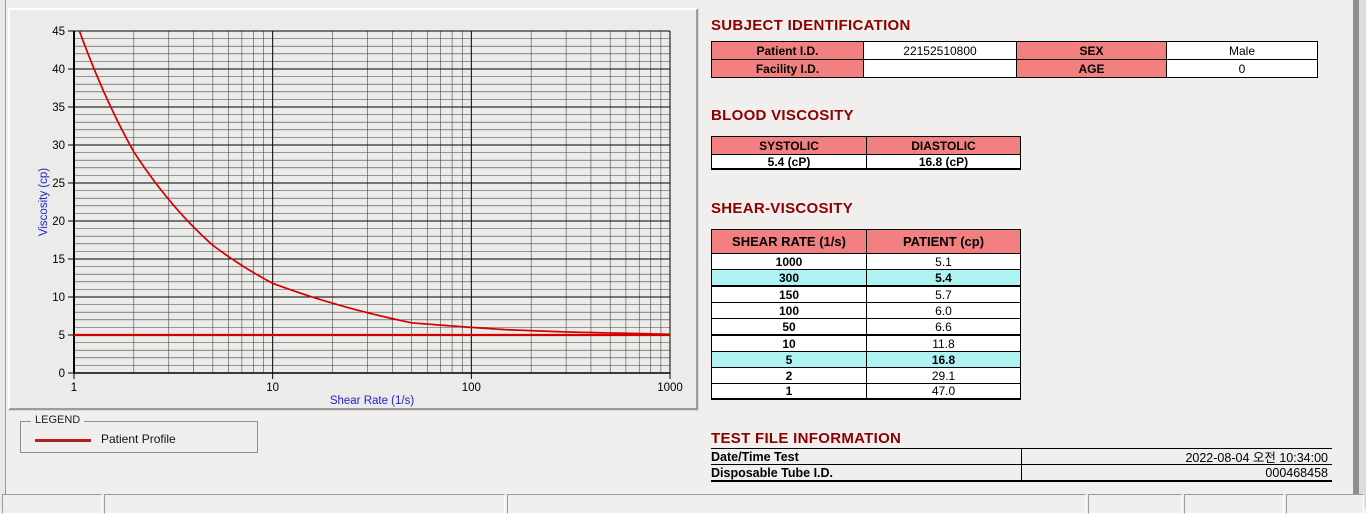  What do you see at coordinates (943, 343) in the screenshot?
I see `patient-cp-cell: 11.8` at bounding box center [943, 343].